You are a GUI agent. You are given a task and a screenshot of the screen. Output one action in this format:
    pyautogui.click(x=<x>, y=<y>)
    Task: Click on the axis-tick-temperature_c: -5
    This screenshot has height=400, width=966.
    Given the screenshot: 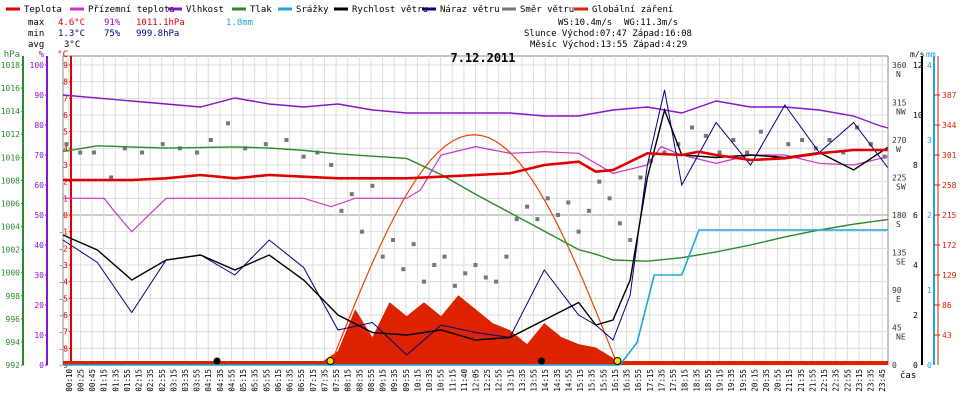 What is the action you would take?
    pyautogui.click(x=63, y=298)
    